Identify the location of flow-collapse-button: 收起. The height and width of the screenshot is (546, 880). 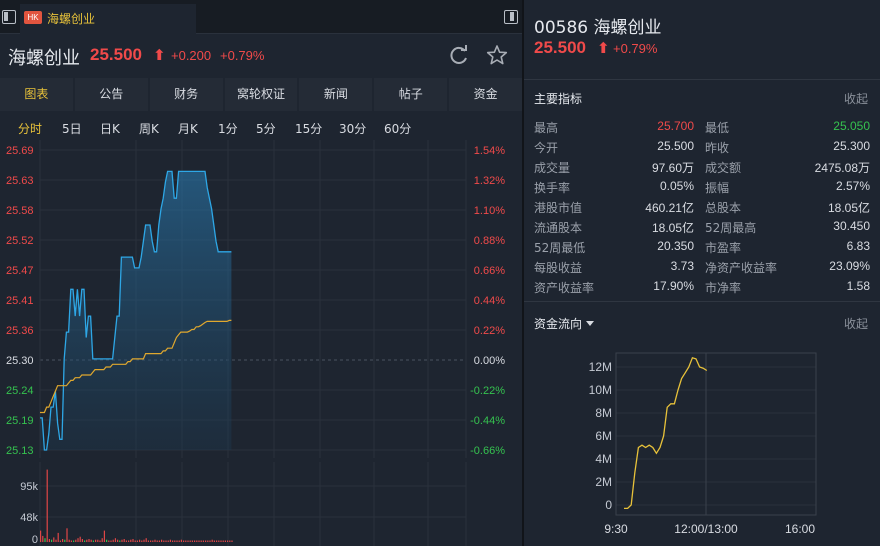
(855, 324).